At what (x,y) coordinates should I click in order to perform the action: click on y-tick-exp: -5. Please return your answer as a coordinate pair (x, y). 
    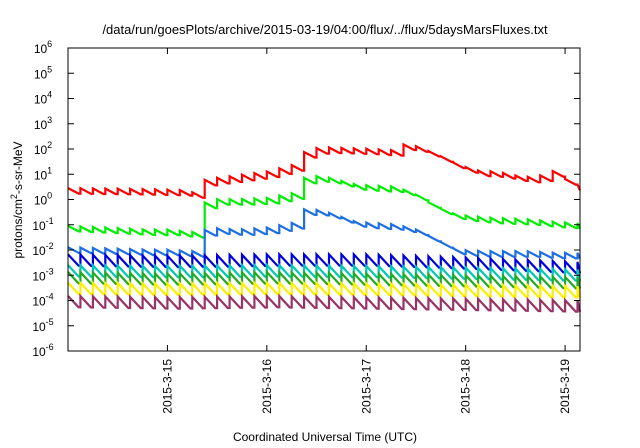
    Looking at the image, I should click on (50, 322).